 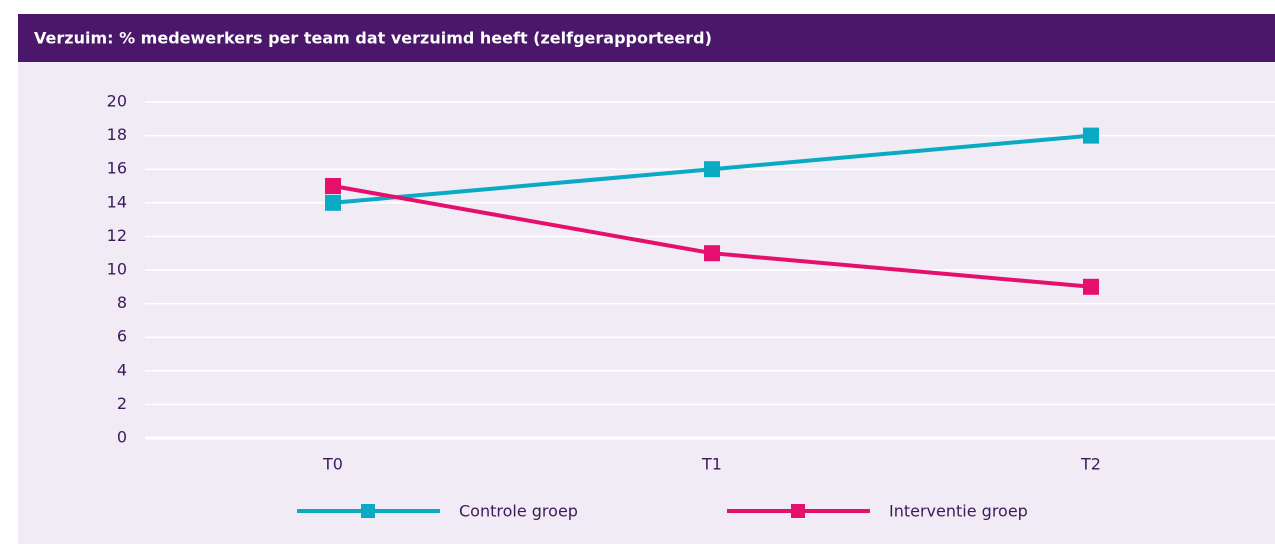 I want to click on y-tick-label: 12, so click(x=117, y=235).